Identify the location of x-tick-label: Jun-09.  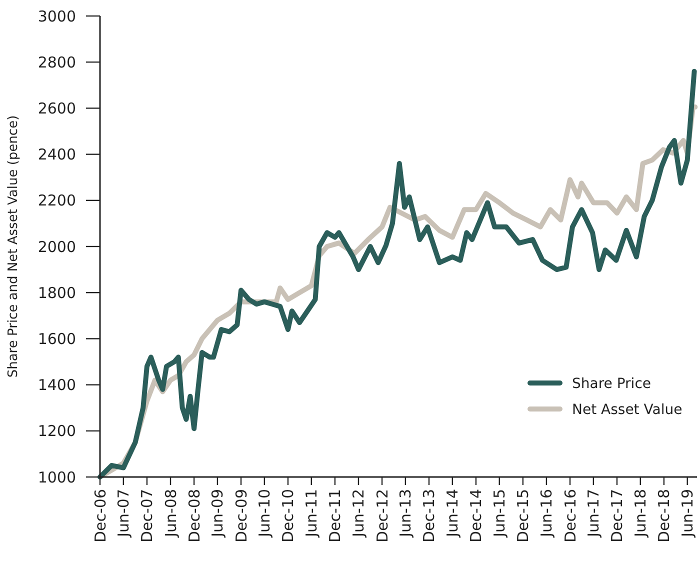
(217, 513).